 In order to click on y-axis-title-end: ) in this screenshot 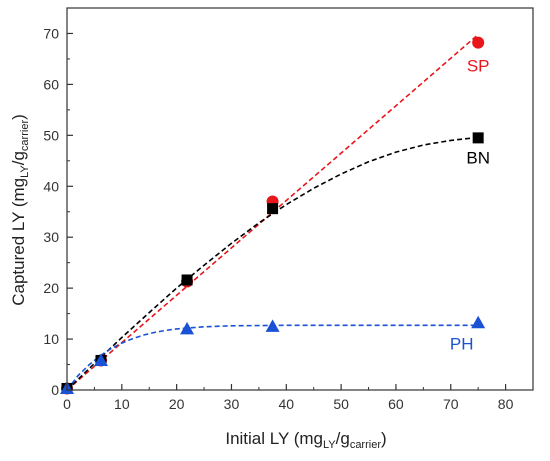, I will do `click(18, 117)`.